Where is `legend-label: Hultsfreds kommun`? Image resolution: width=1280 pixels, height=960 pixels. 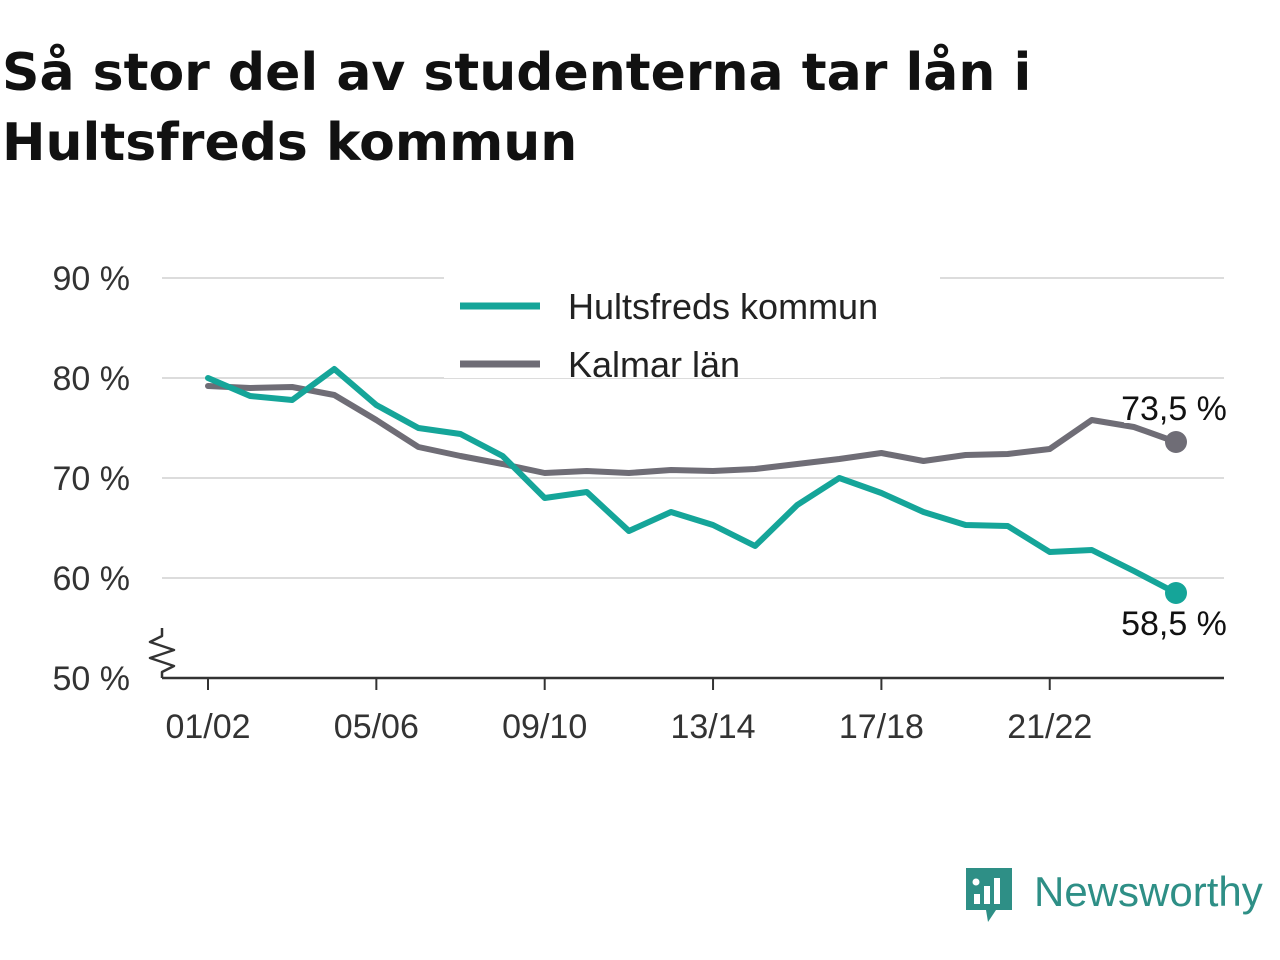
legend-label: Hultsfreds kommun is located at coordinates (723, 306).